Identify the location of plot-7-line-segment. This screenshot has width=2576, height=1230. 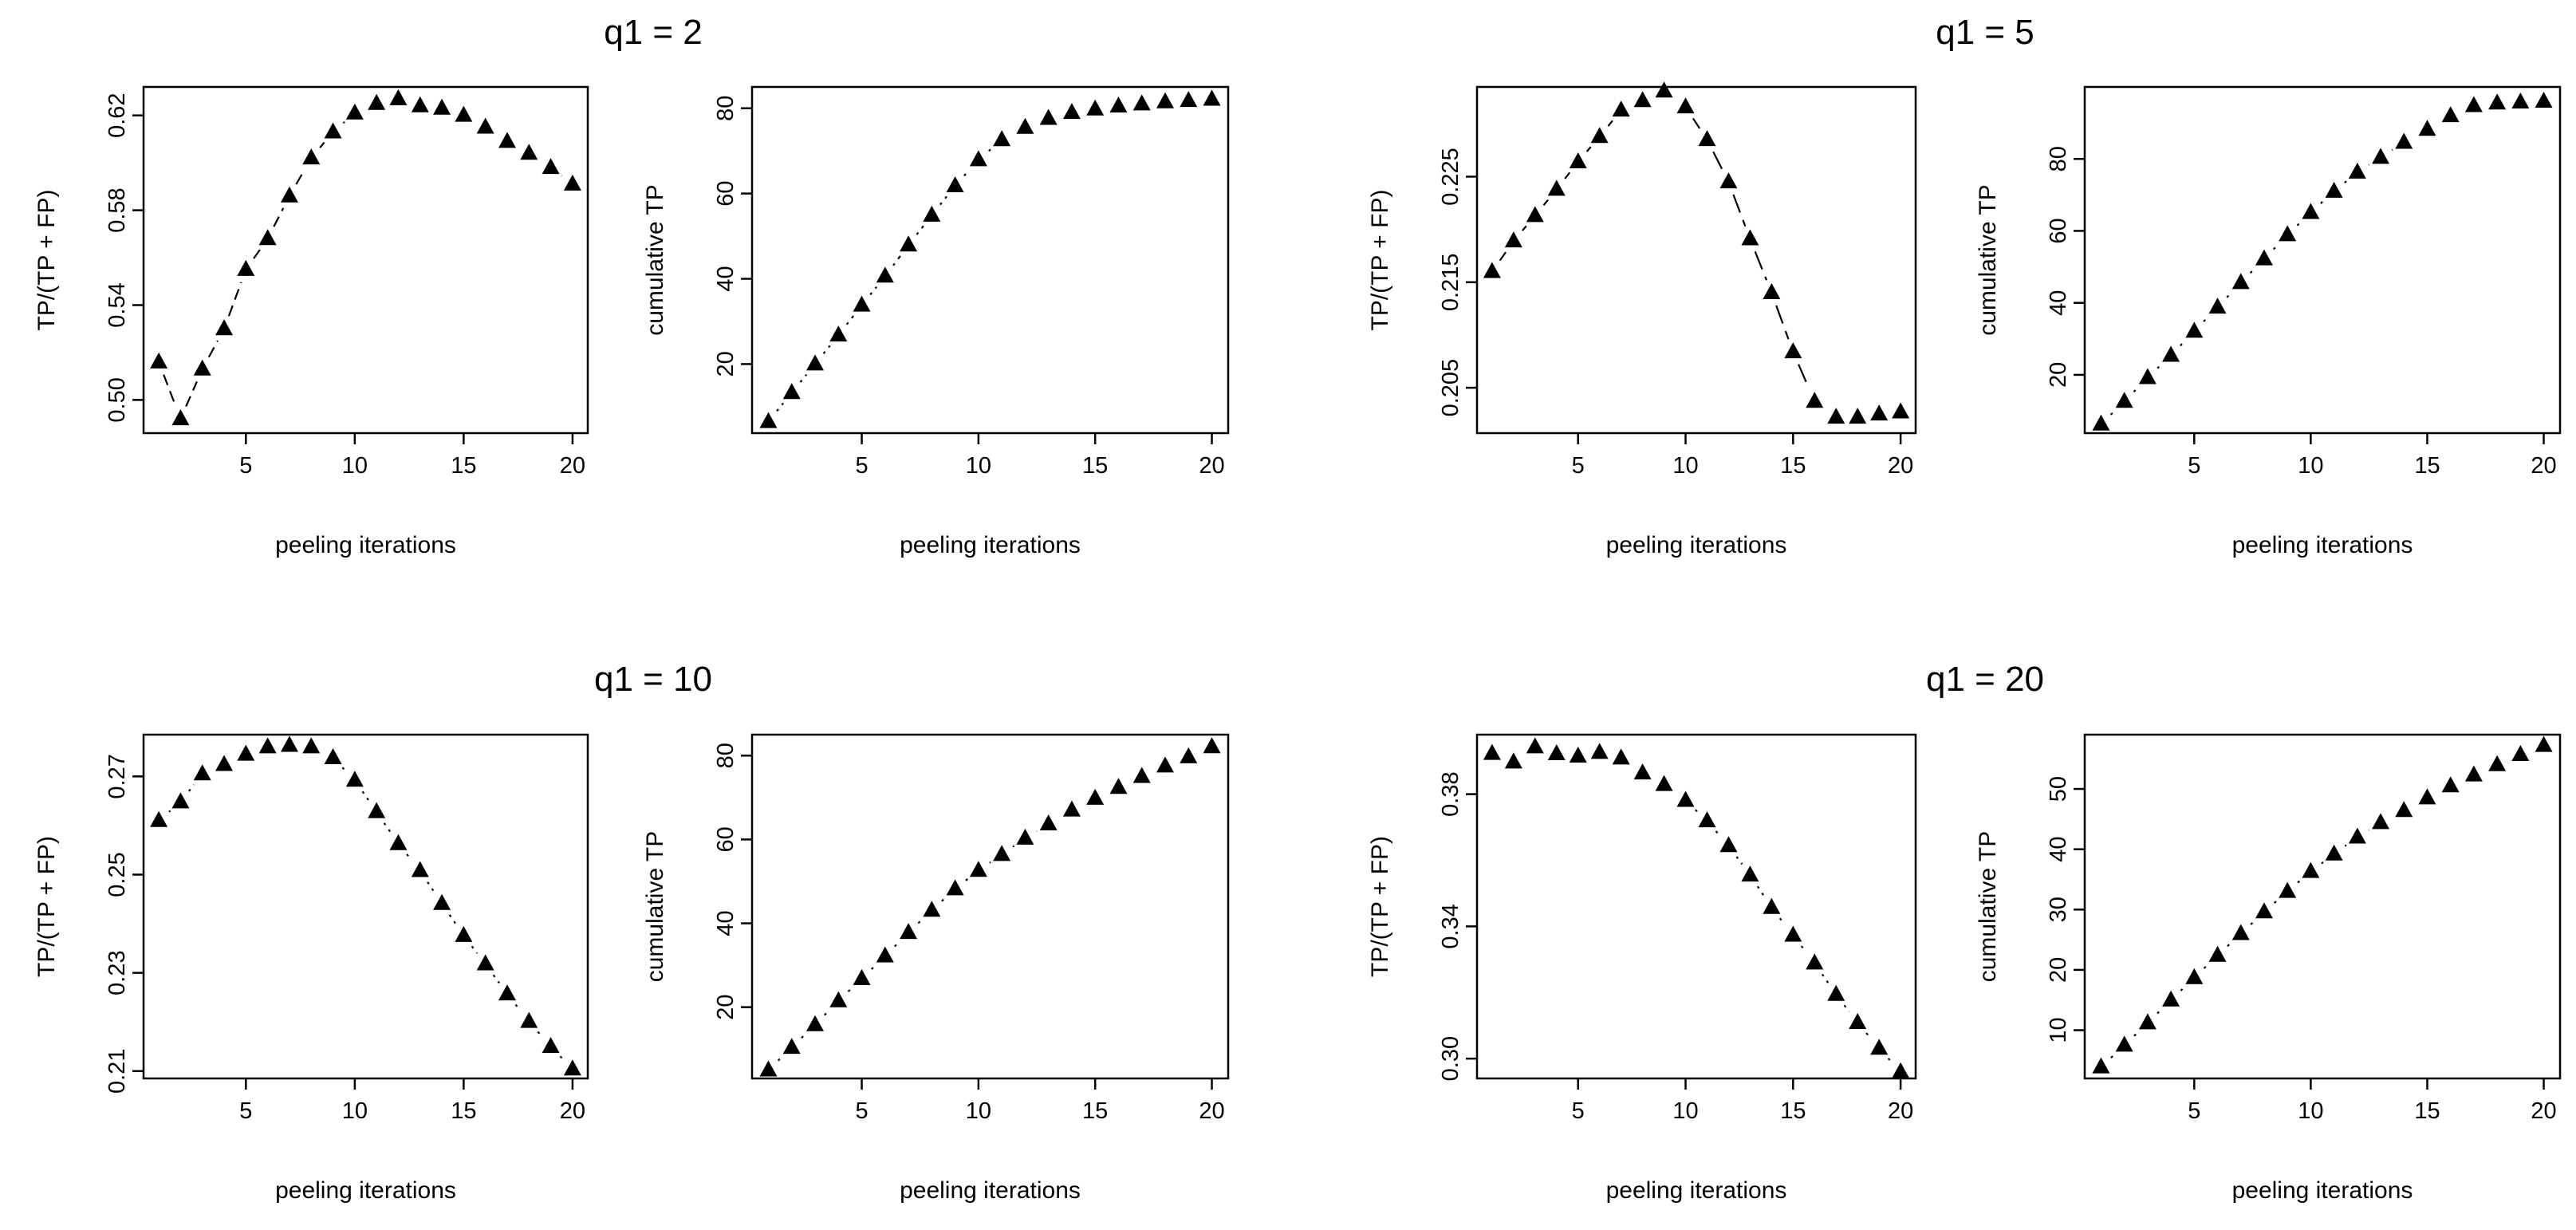
(1890, 1060).